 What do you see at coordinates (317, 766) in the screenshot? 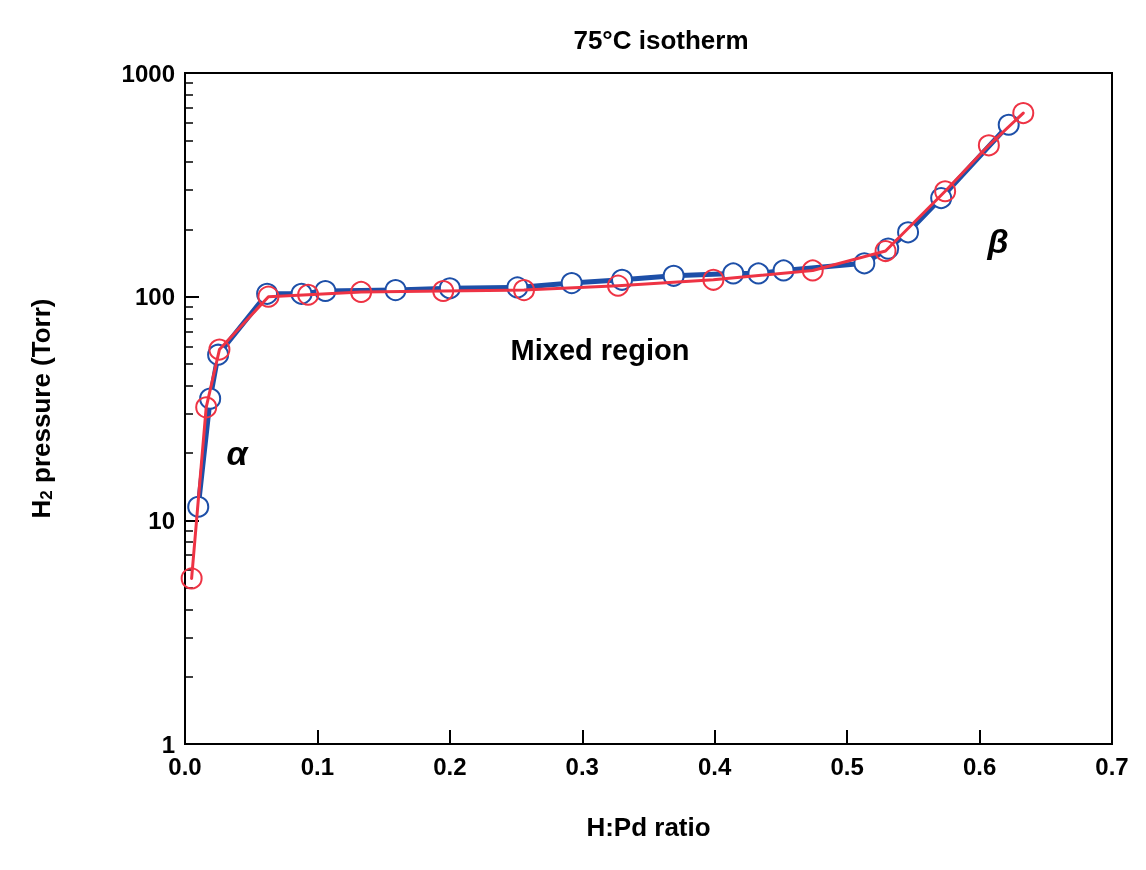
I see `x-tick-label: 0.1` at bounding box center [317, 766].